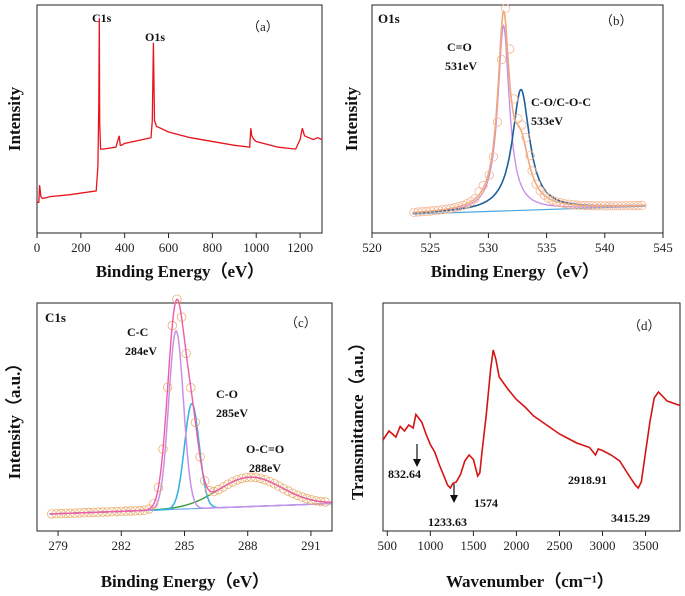 The height and width of the screenshot is (596, 685). Describe the element at coordinates (37, 247) in the screenshot. I see `panel-a-tick-label: 0` at that location.